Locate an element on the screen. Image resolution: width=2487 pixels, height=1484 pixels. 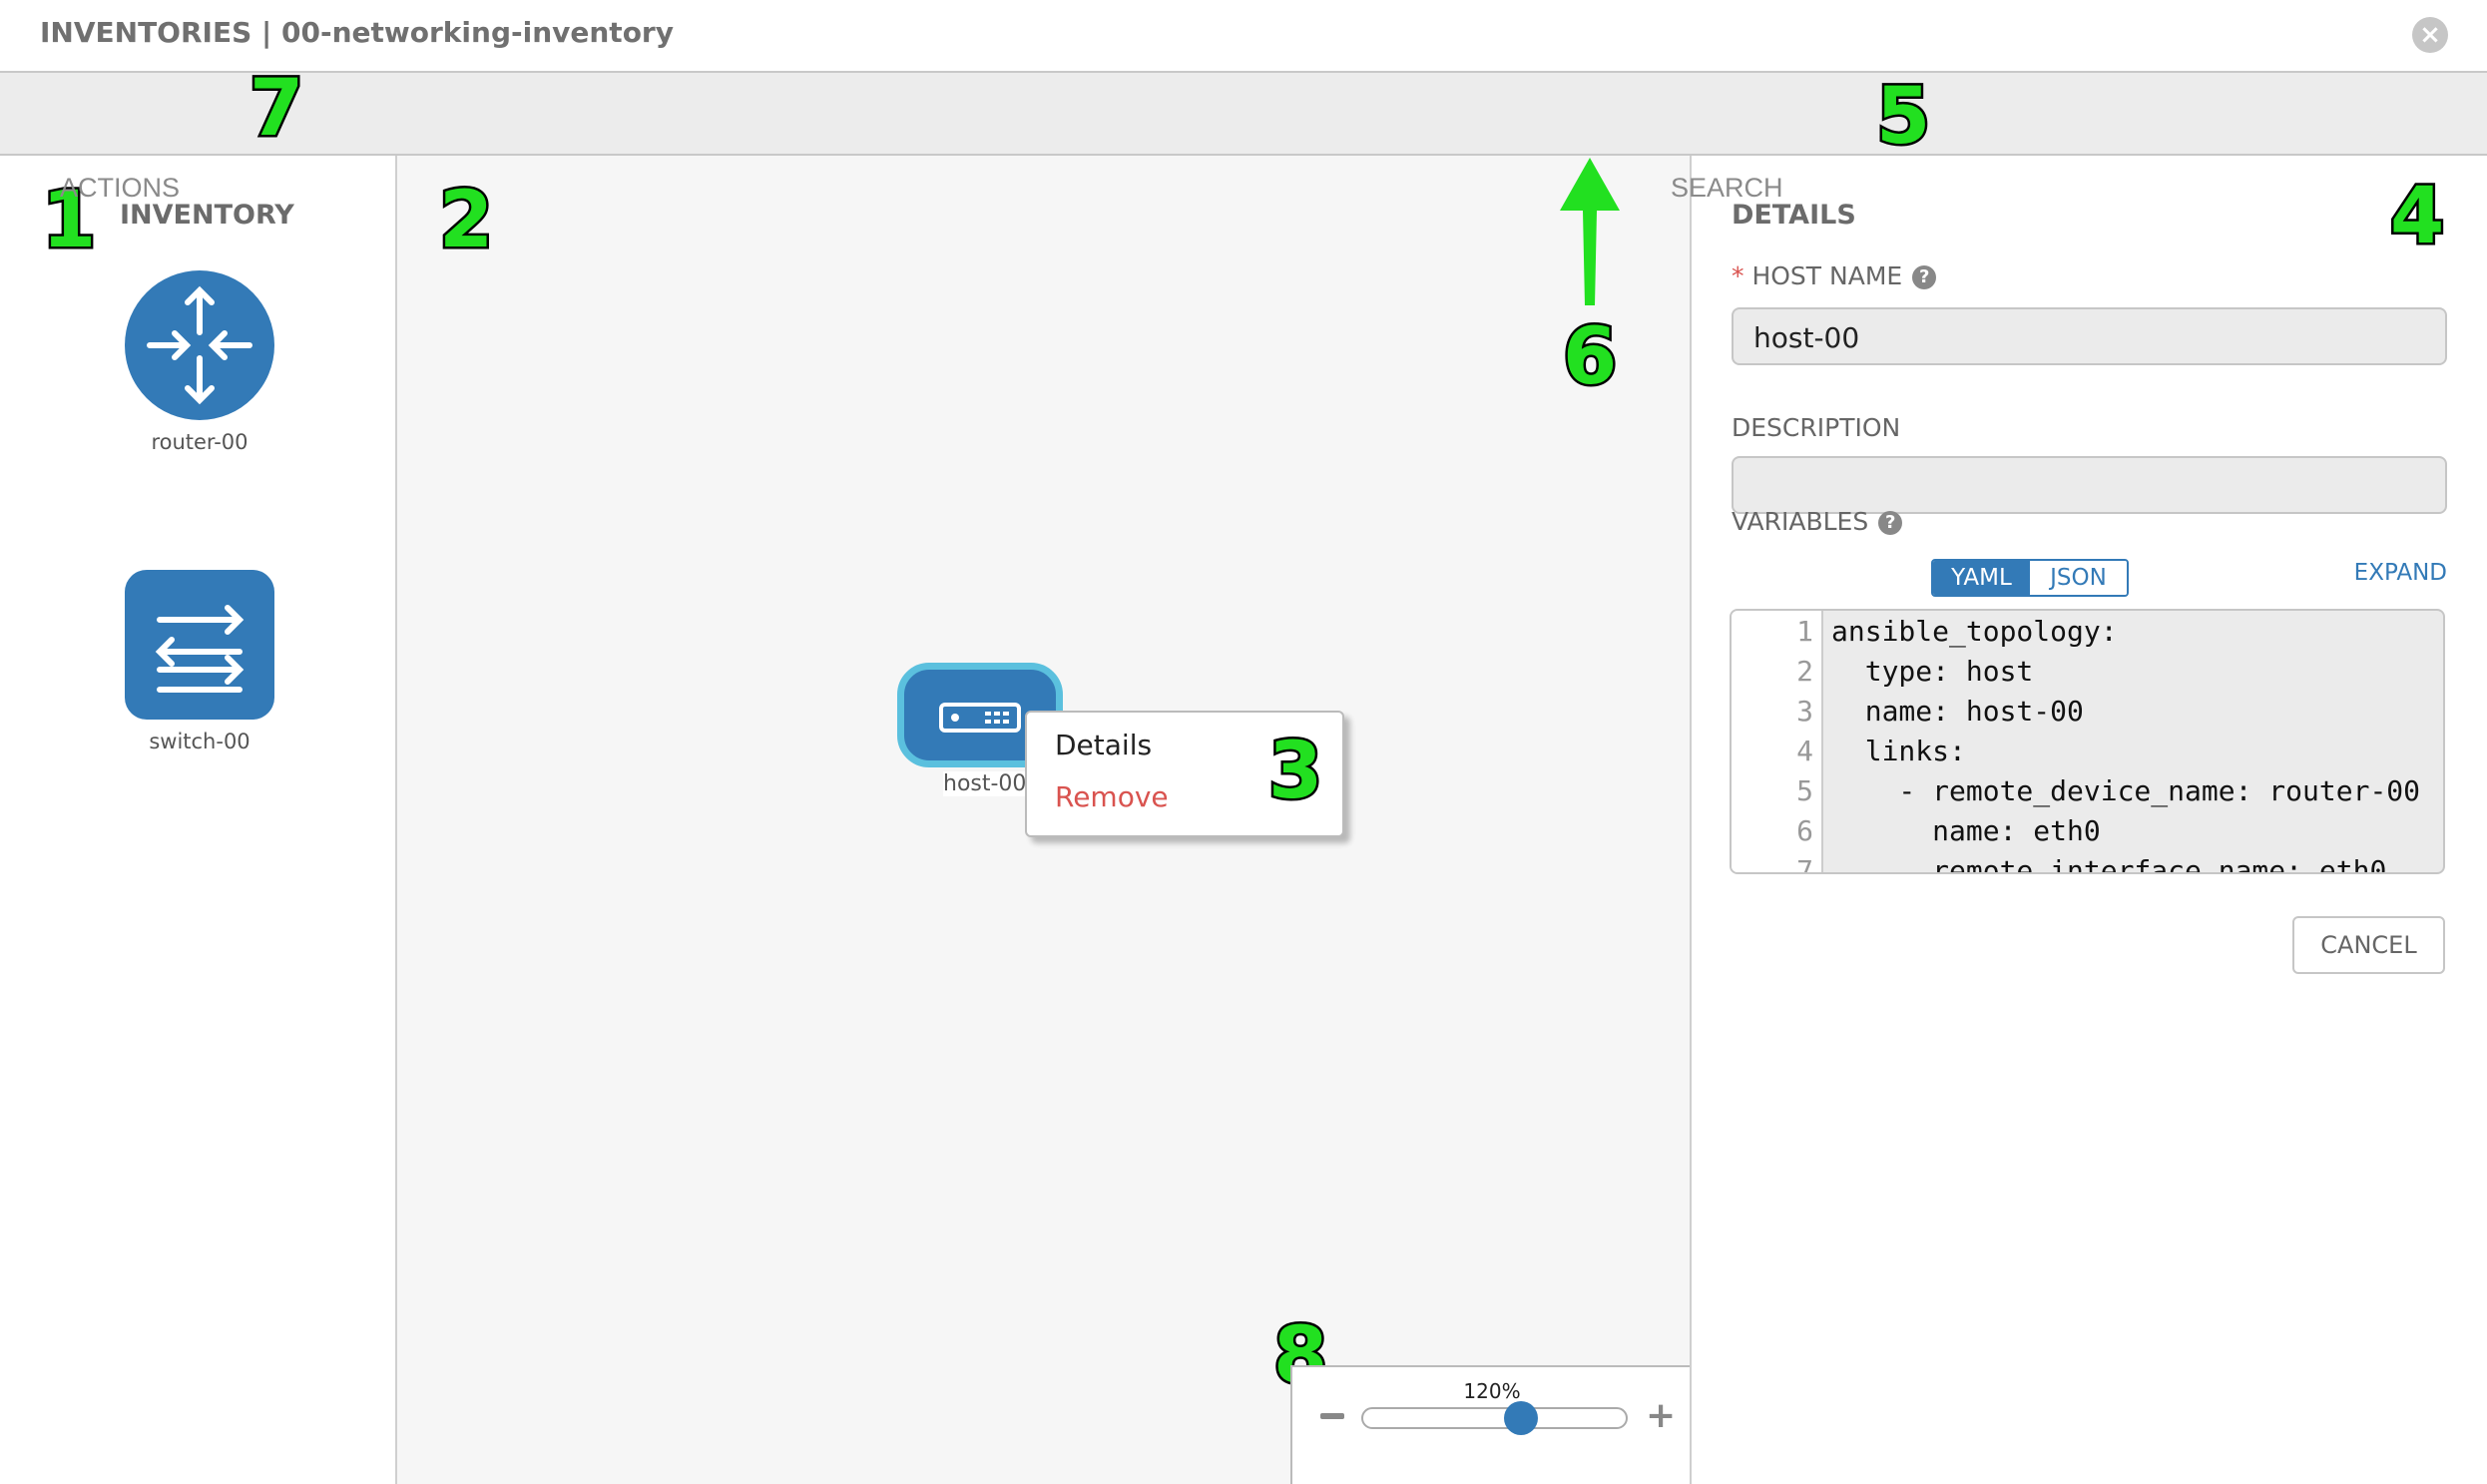
host-name-text: HOST NAME is located at coordinates (1827, 275).